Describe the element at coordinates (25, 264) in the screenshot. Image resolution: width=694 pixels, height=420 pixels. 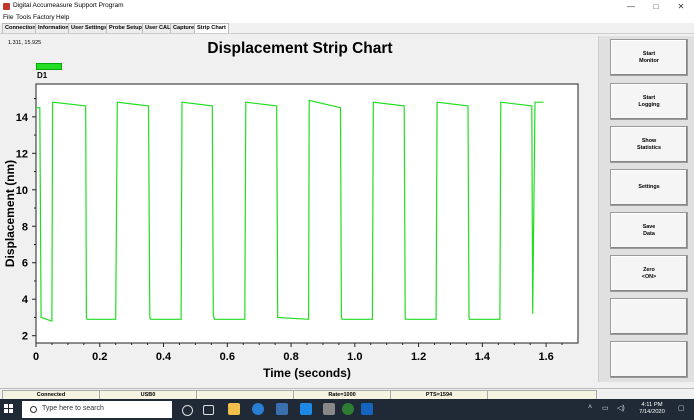
I see `y-tick-label: 6` at that location.